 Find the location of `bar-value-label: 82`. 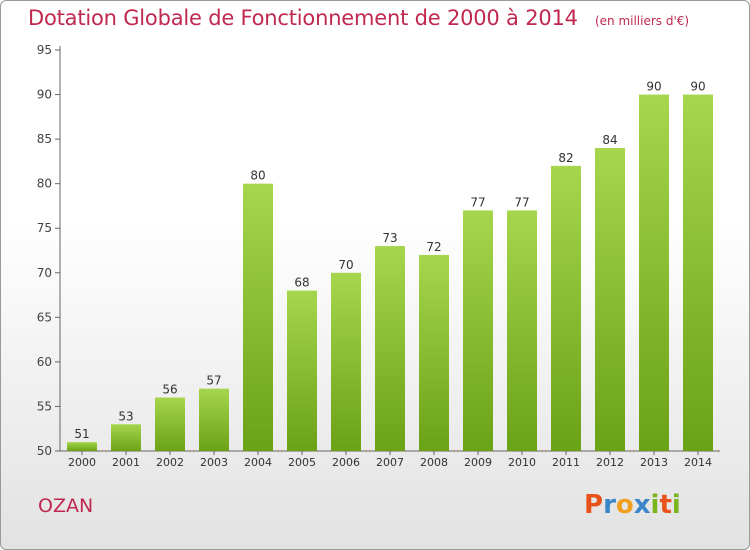

bar-value-label: 82 is located at coordinates (565, 158).